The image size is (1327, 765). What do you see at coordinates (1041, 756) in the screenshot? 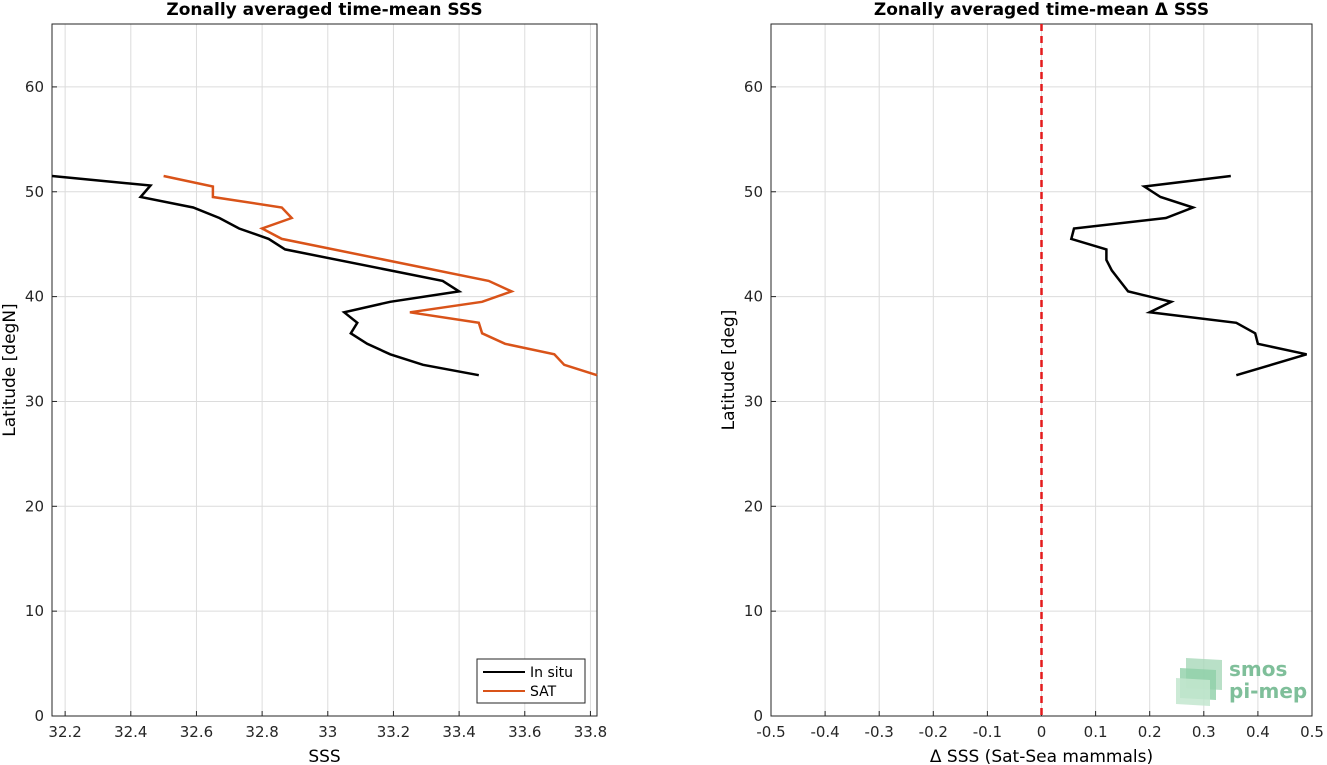
I see `right-x-axis-label: Δ SSS (Sat-Sea mammals)` at bounding box center [1041, 756].